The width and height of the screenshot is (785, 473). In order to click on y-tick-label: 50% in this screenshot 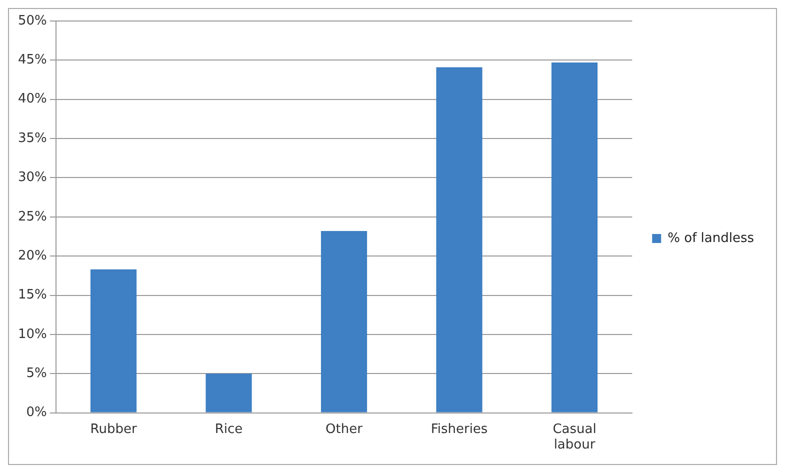, I will do `click(32, 20)`.